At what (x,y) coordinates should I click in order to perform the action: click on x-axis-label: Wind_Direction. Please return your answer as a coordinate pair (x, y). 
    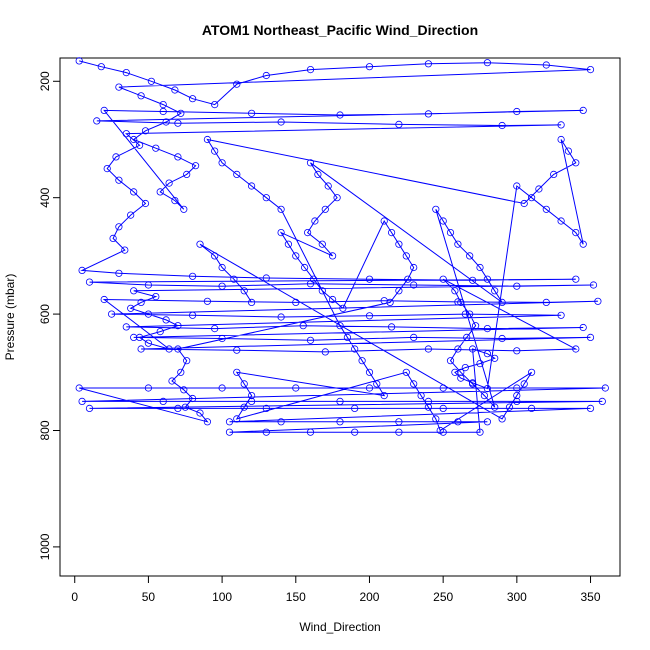
    Looking at the image, I should click on (339, 627).